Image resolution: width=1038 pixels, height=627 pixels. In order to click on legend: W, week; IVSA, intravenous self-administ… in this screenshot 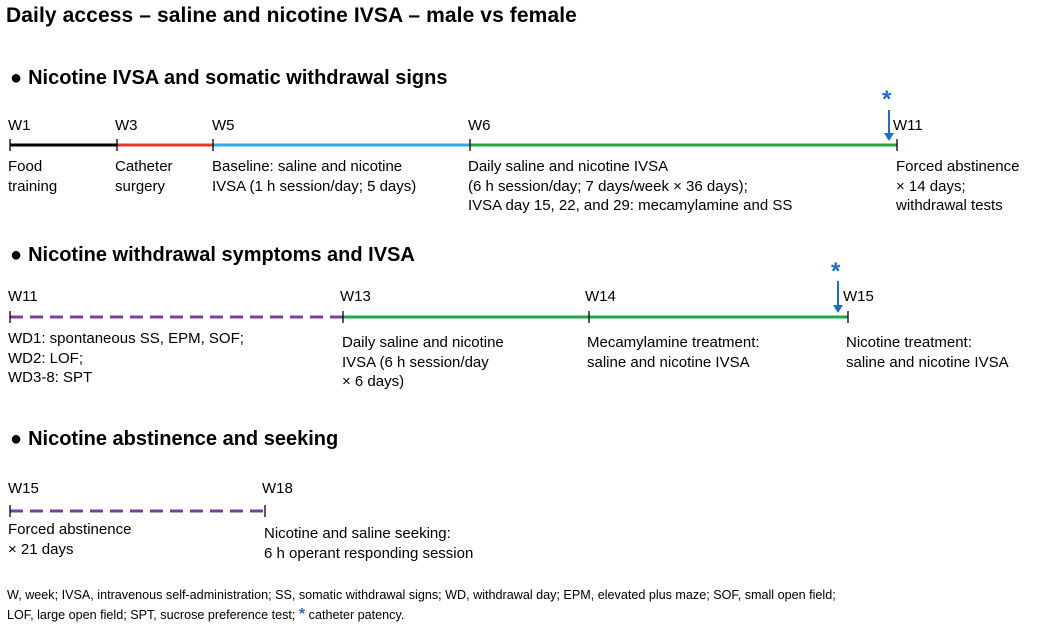, I will do `click(421, 605)`.